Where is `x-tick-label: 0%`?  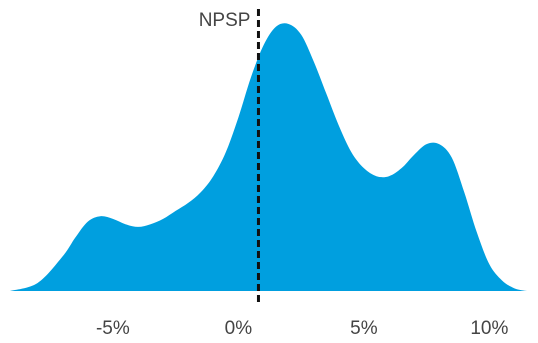
x-tick-label: 0% is located at coordinates (239, 328).